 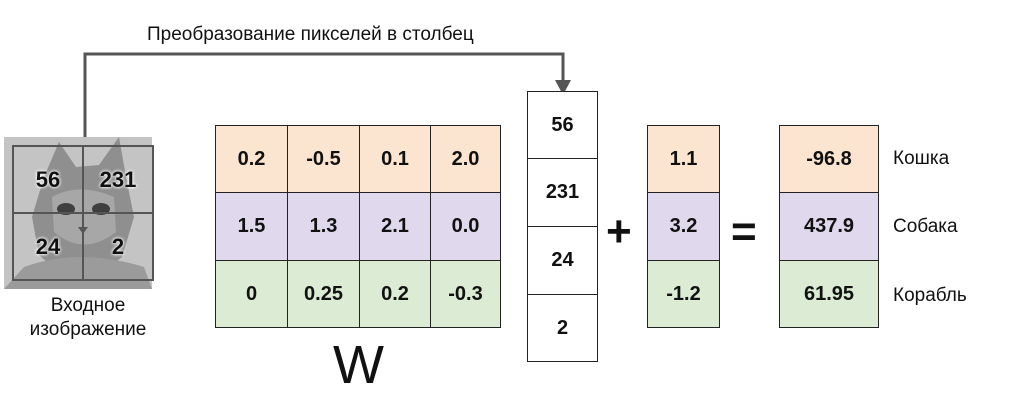 What do you see at coordinates (829, 226) in the screenshot?
I see `score-cell: 437.9` at bounding box center [829, 226].